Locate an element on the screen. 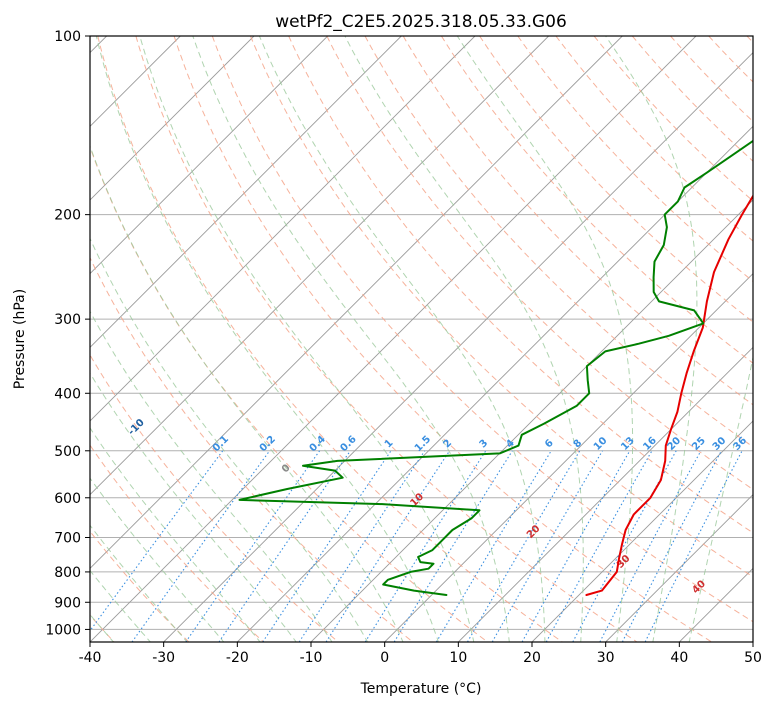 The height and width of the screenshot is (712, 775). y-tick-label: 400 is located at coordinates (67, 394).